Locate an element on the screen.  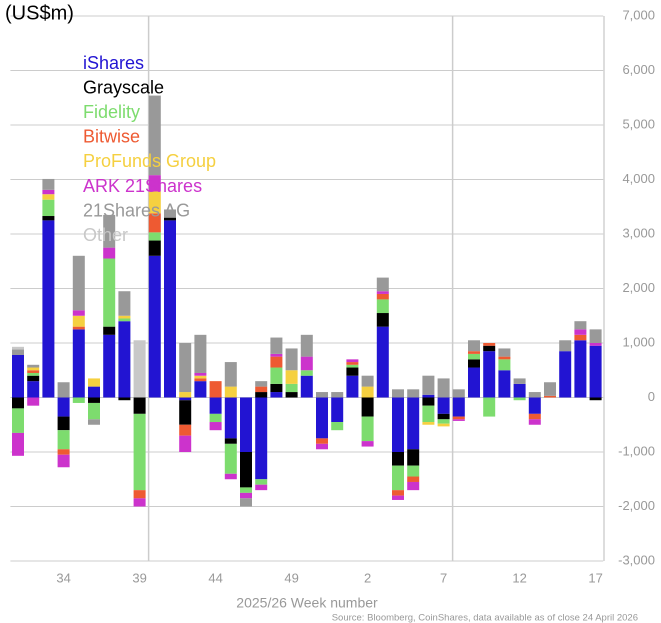
x-tick-label: 44 is located at coordinates (215, 577).